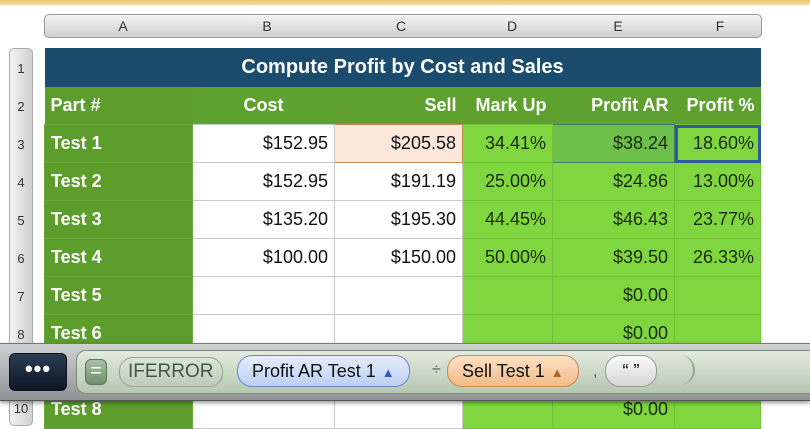  Describe the element at coordinates (314, 371) in the screenshot. I see `token-label: Profit AR Test 1` at that location.